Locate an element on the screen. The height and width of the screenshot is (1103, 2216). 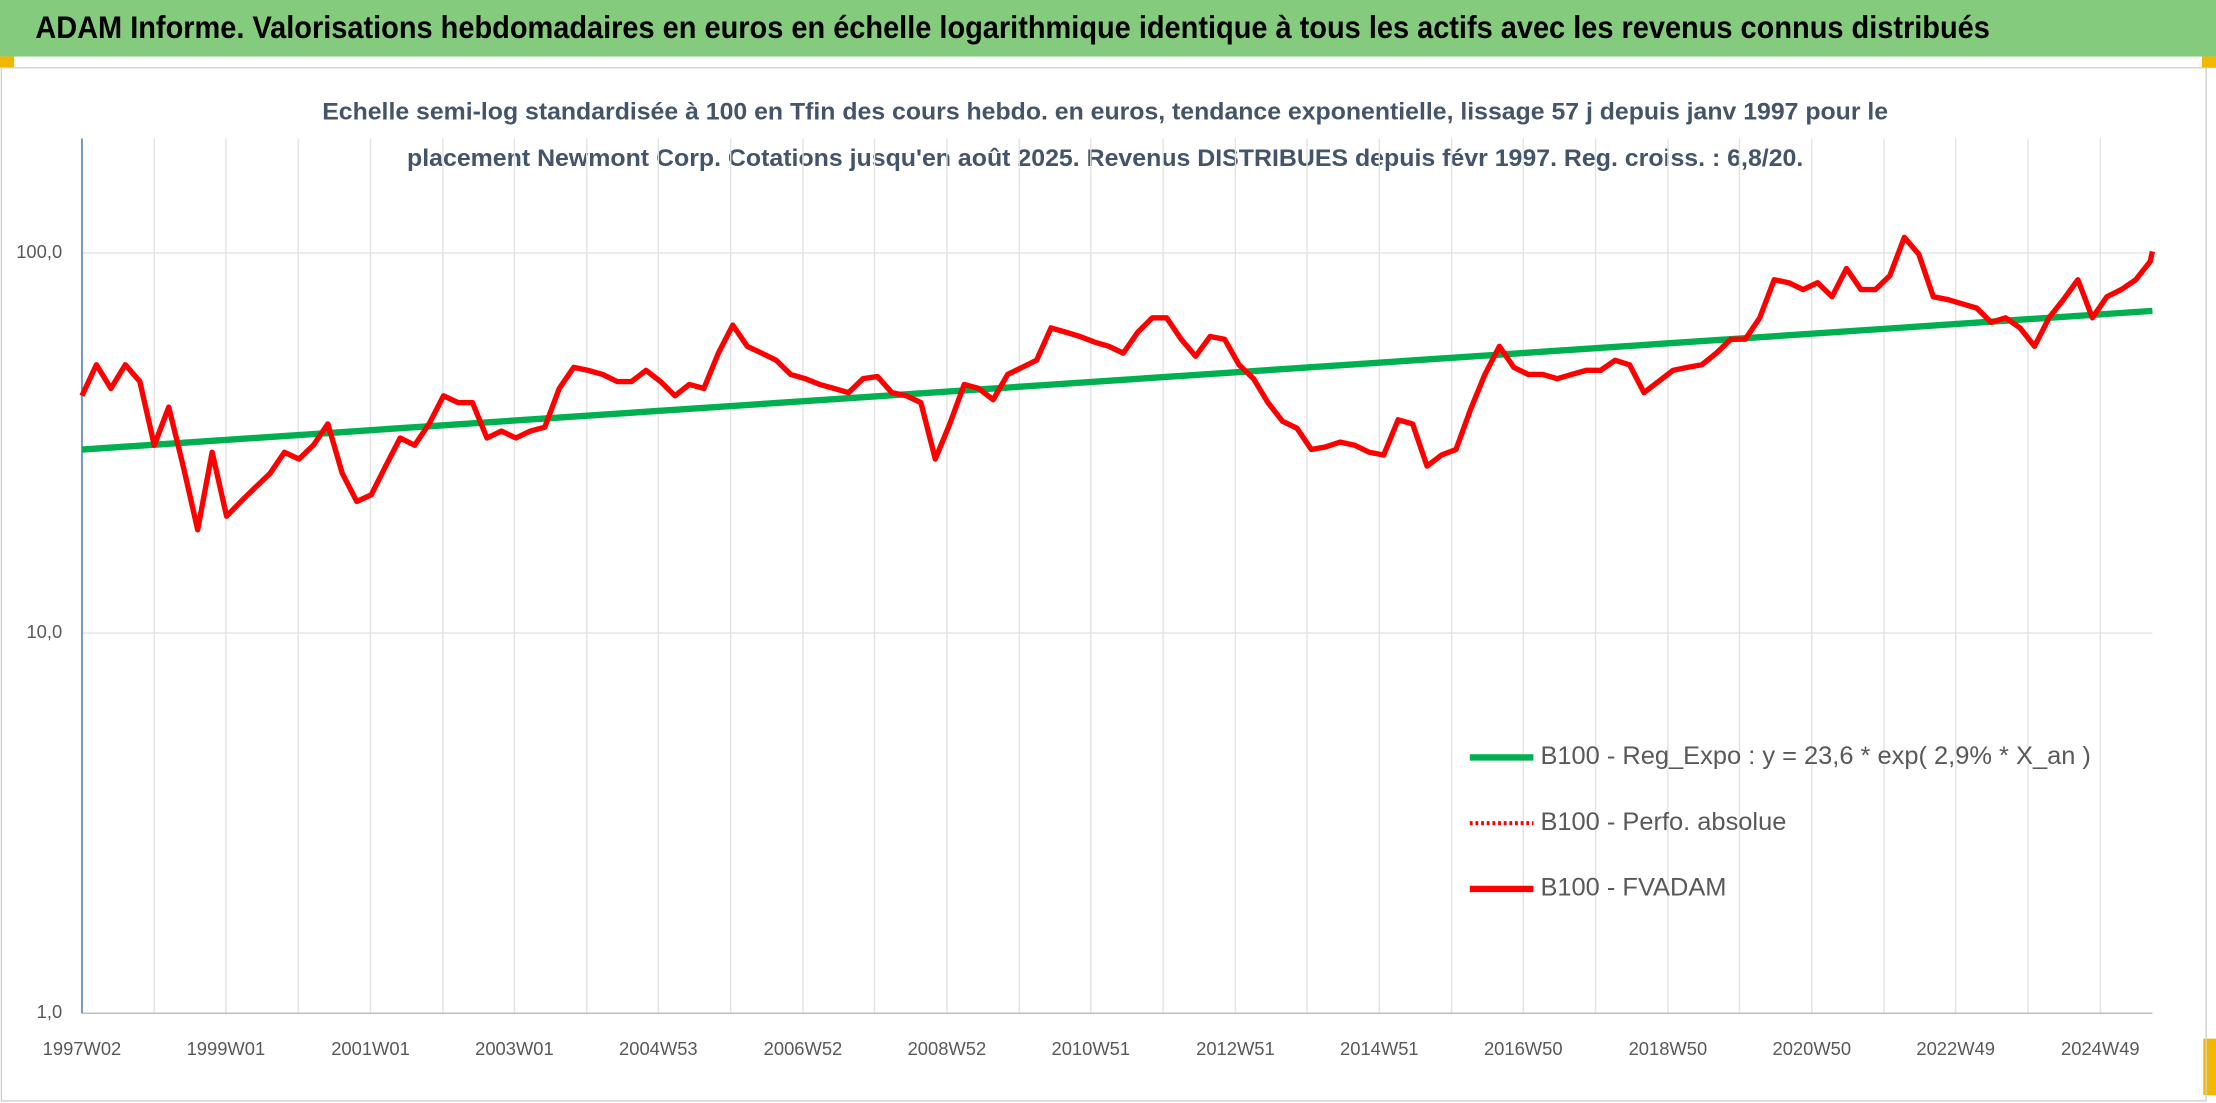
x-tick-label: 2022W49 is located at coordinates (1955, 1048).